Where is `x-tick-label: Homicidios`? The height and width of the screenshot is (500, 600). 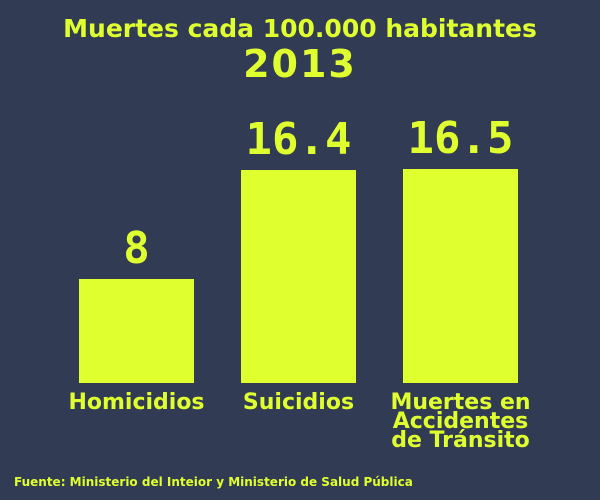
x-tick-label: Homicidios is located at coordinates (136, 402).